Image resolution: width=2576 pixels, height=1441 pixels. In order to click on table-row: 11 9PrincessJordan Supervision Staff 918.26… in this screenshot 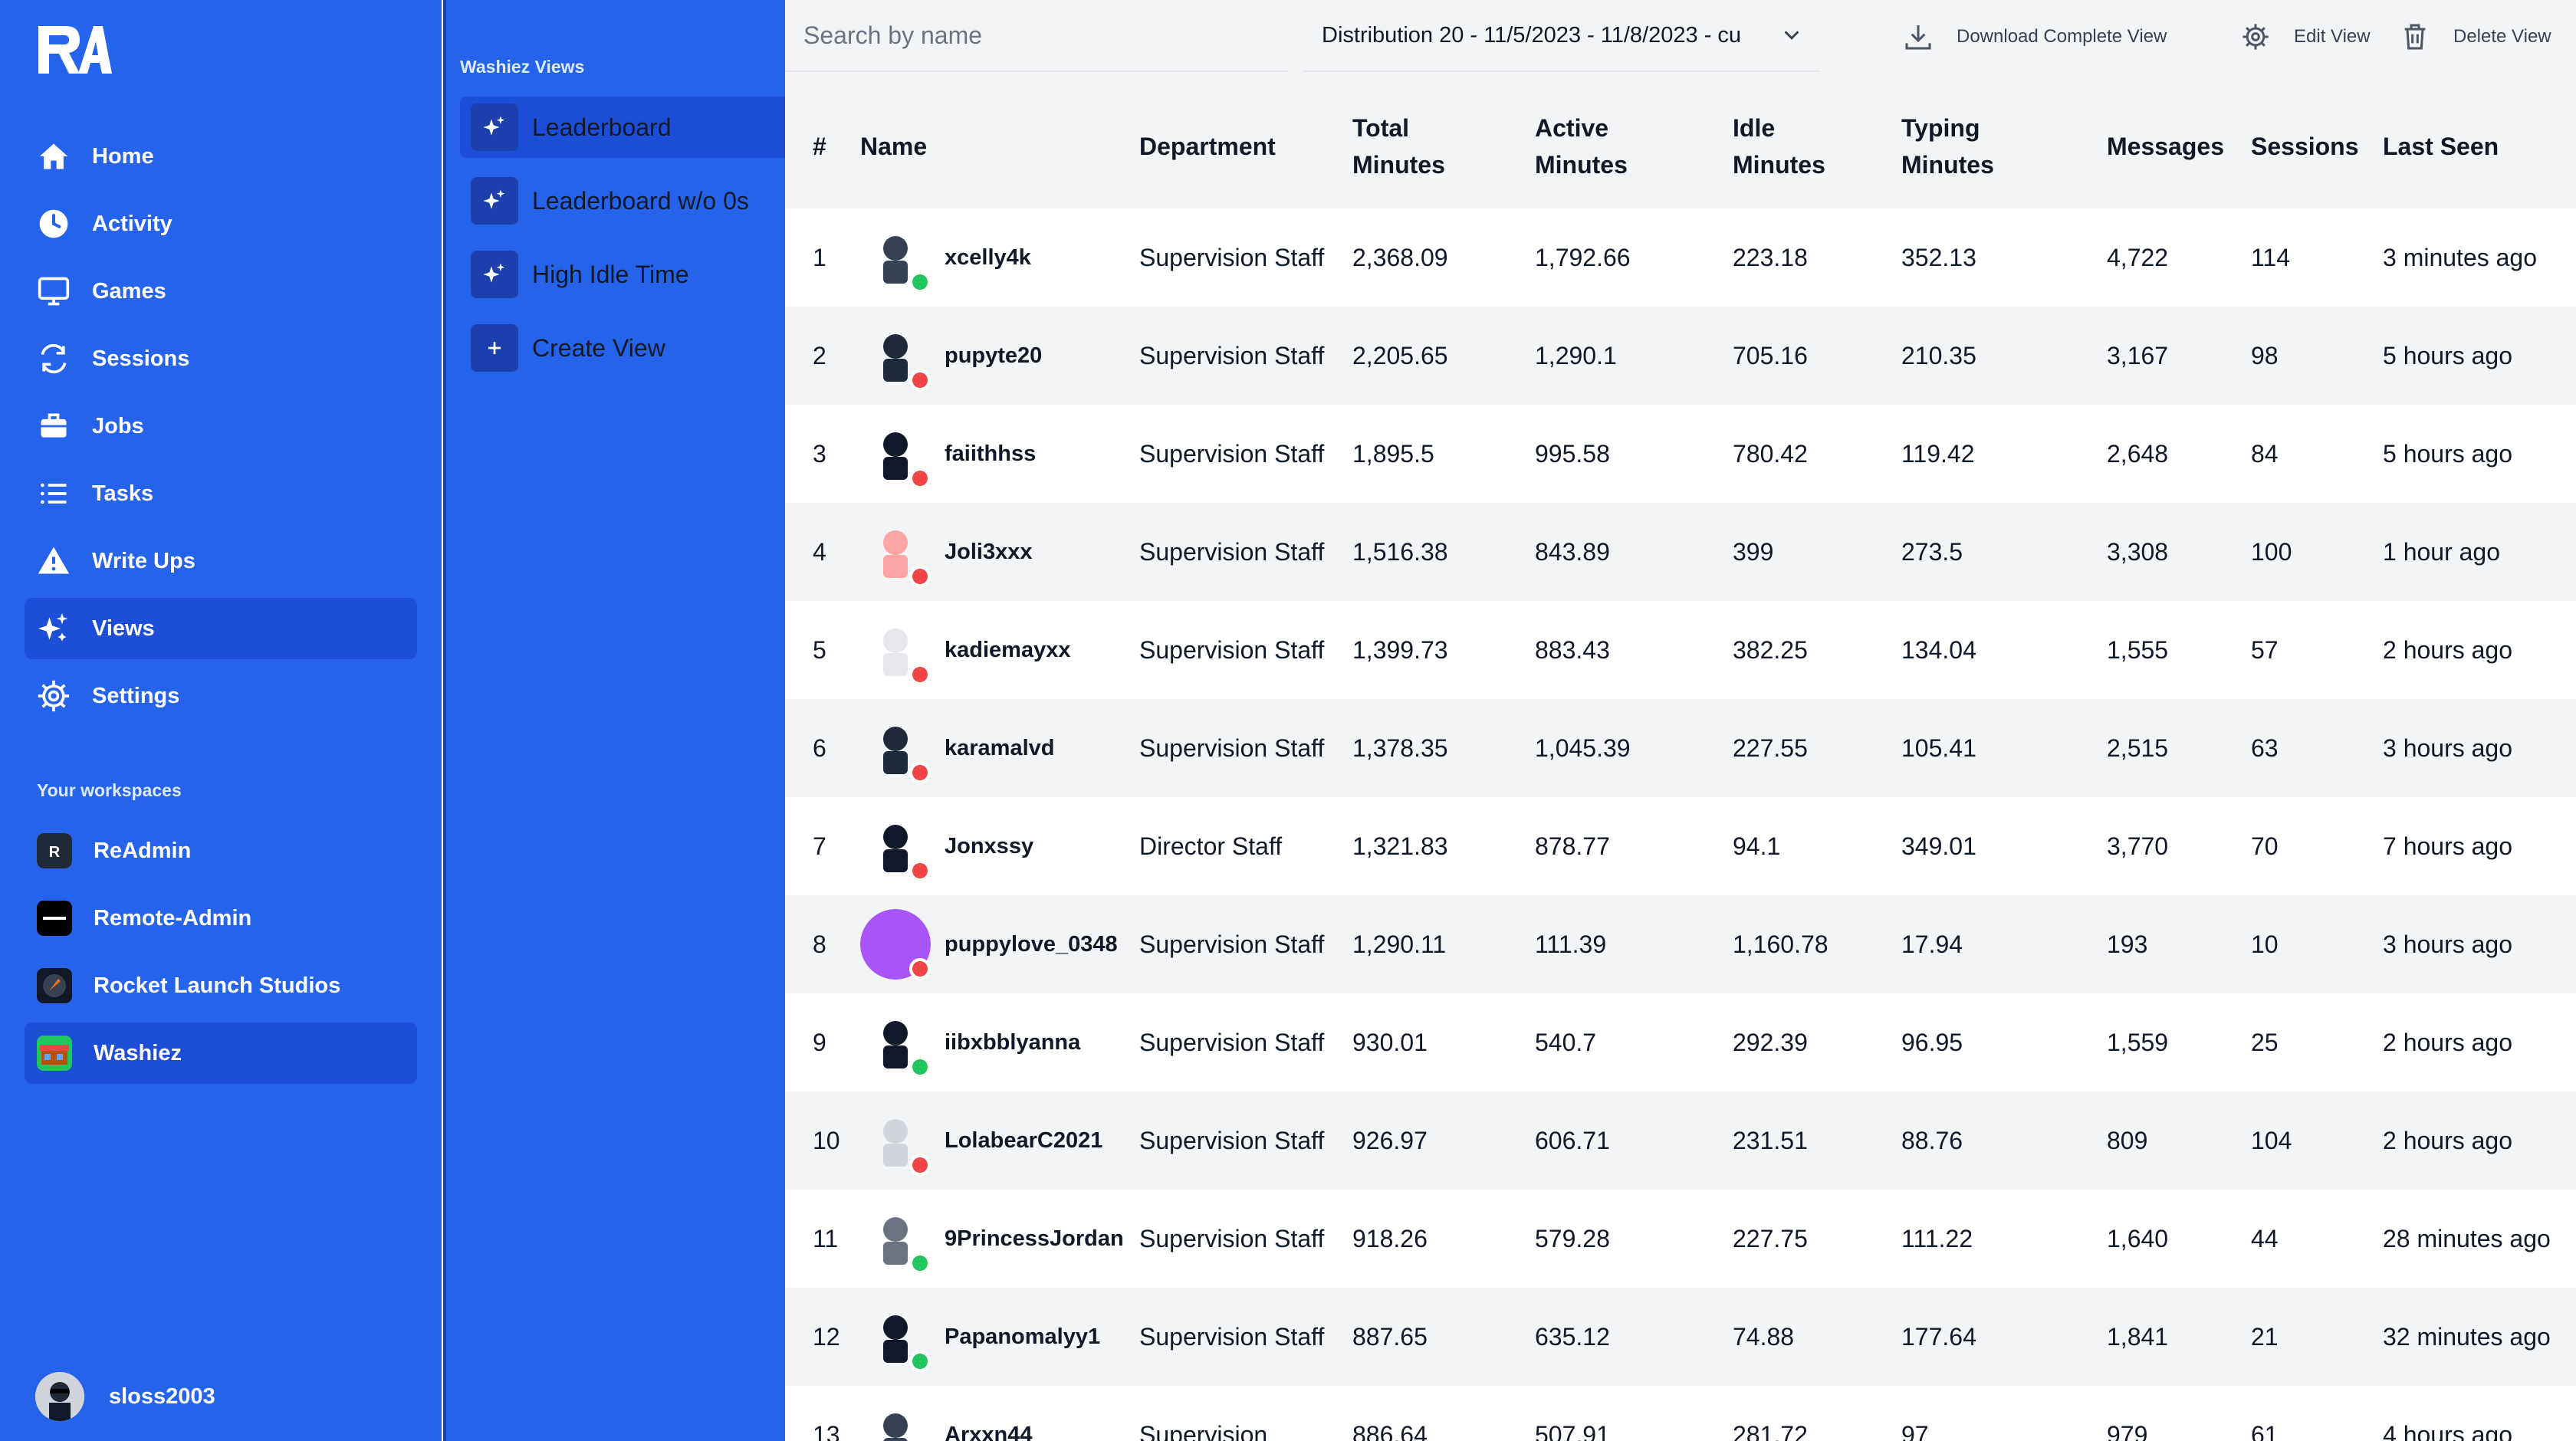, I will do `click(1681, 1239)`.